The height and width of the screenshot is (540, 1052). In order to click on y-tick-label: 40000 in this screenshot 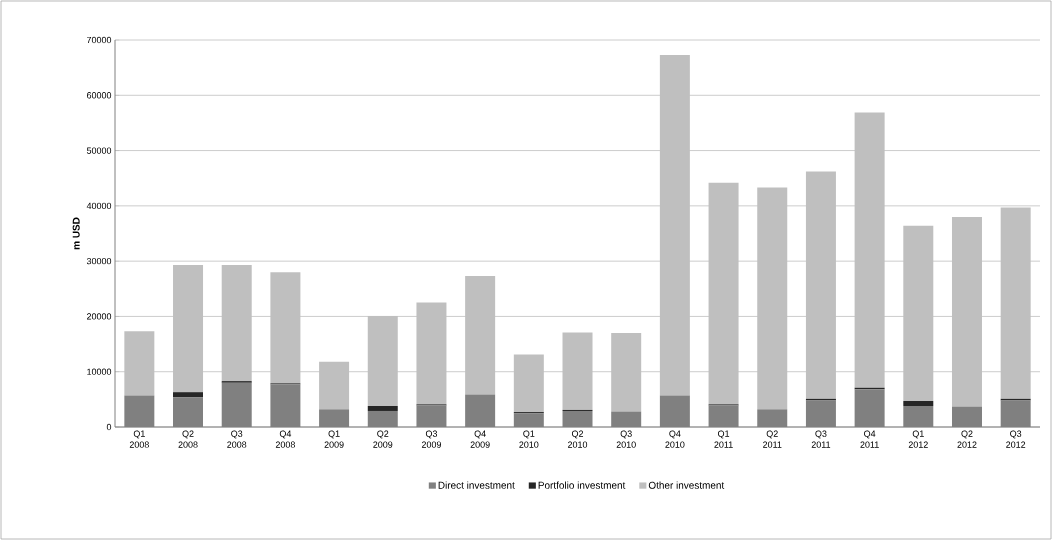, I will do `click(99, 206)`.